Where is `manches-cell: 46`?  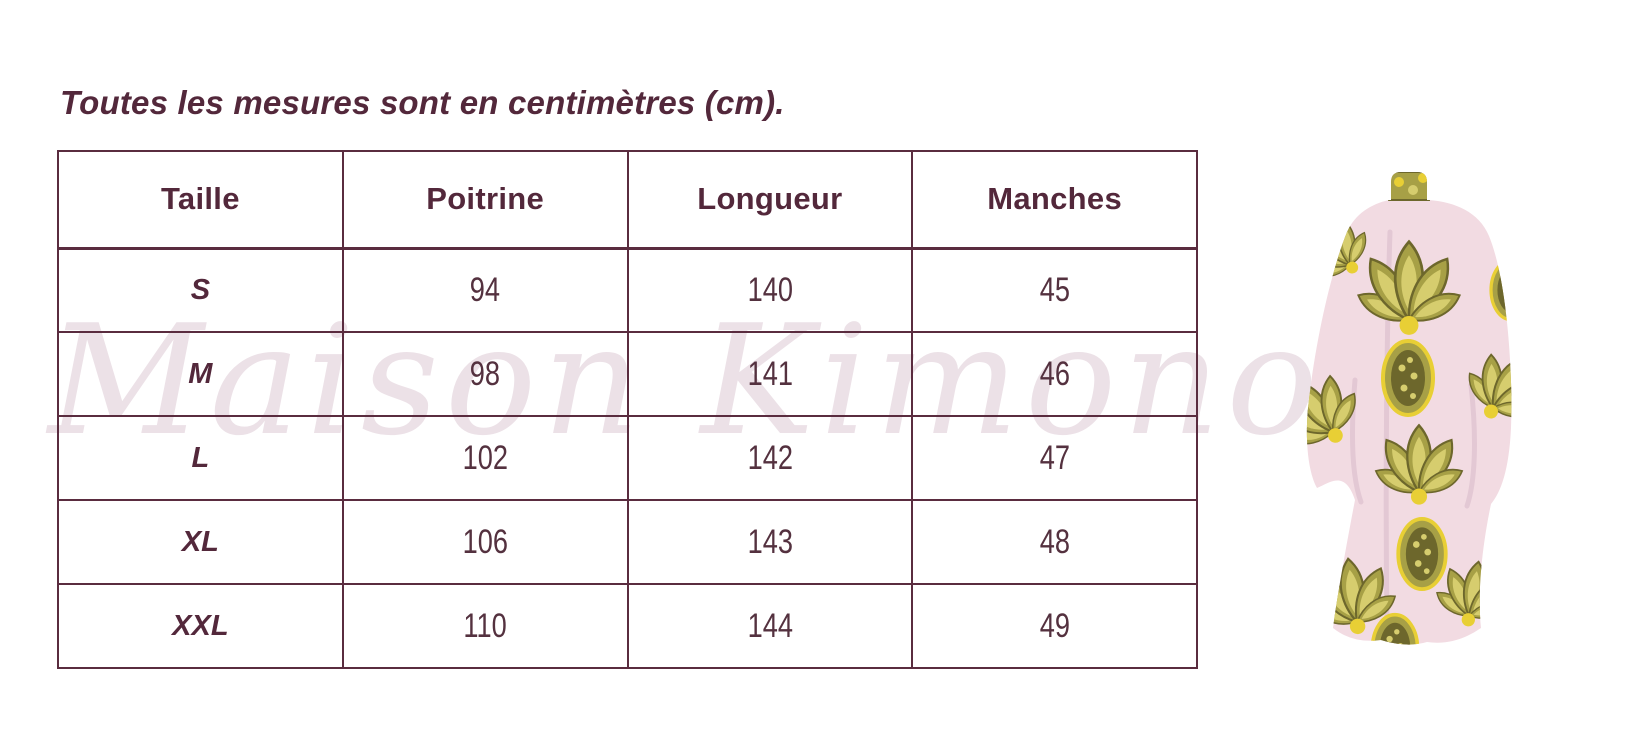 manches-cell: 46 is located at coordinates (1054, 374).